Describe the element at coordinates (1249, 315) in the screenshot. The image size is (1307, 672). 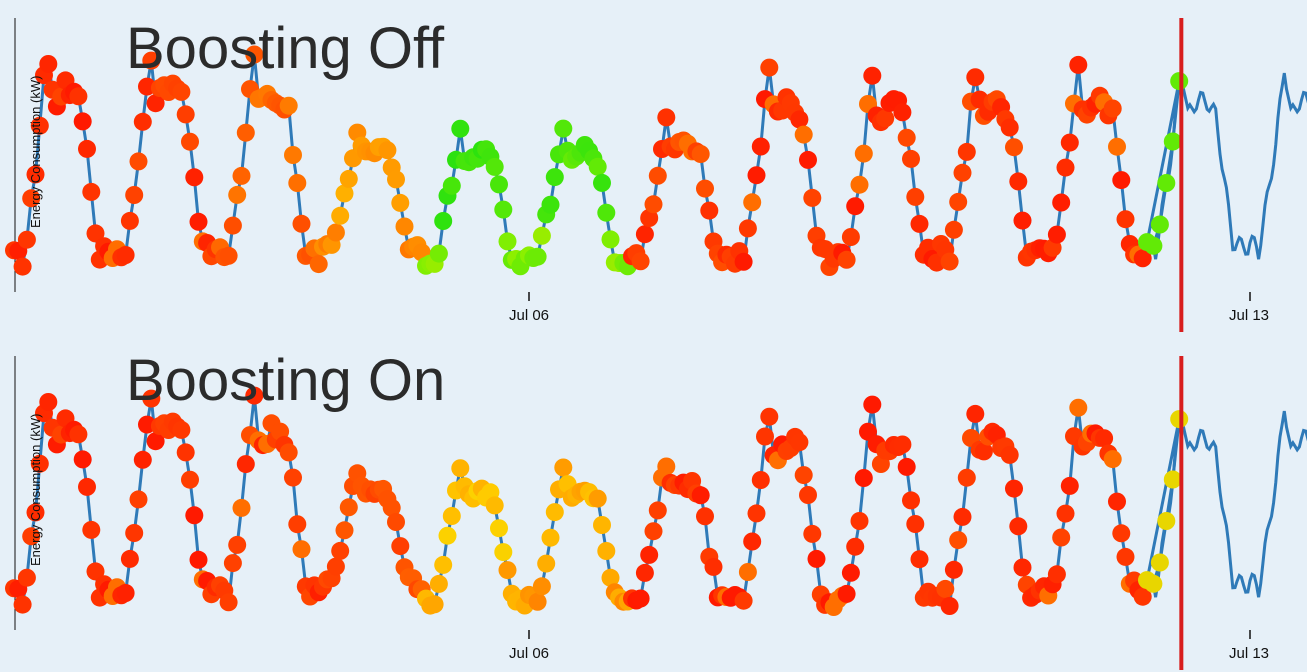
I see `x-tick-label-jul13-off: Jul 13` at that location.